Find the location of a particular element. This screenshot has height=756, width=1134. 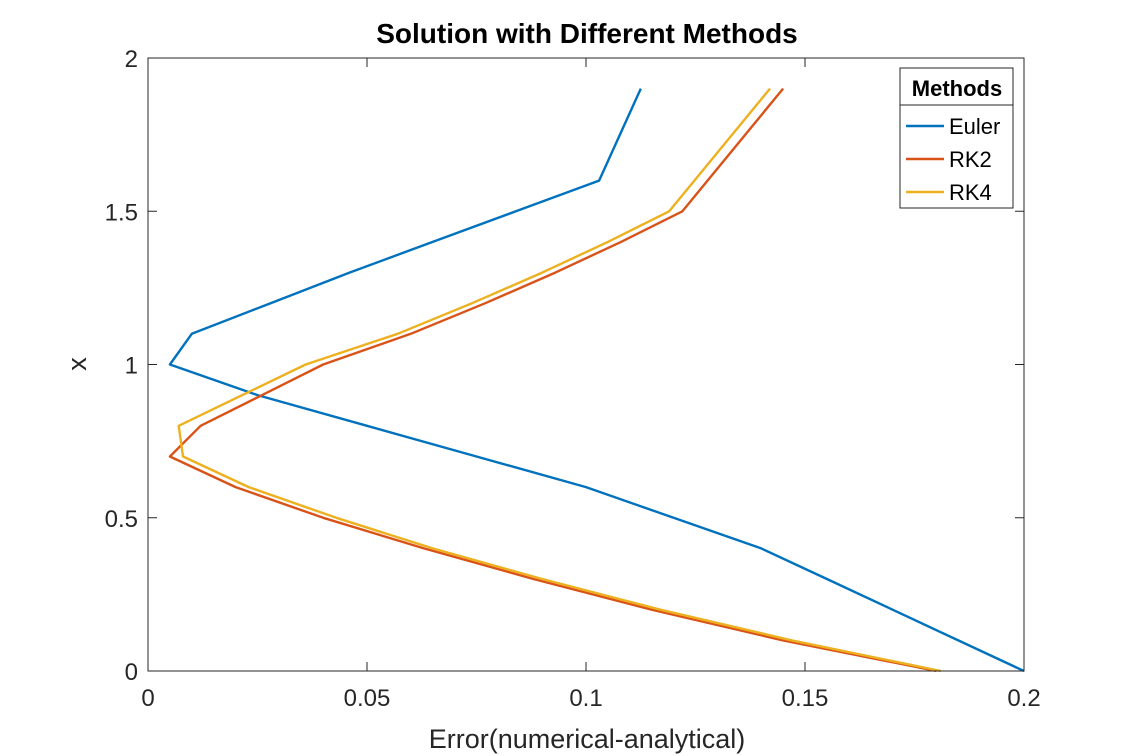

y-tick-label: 1 is located at coordinates (131, 366).